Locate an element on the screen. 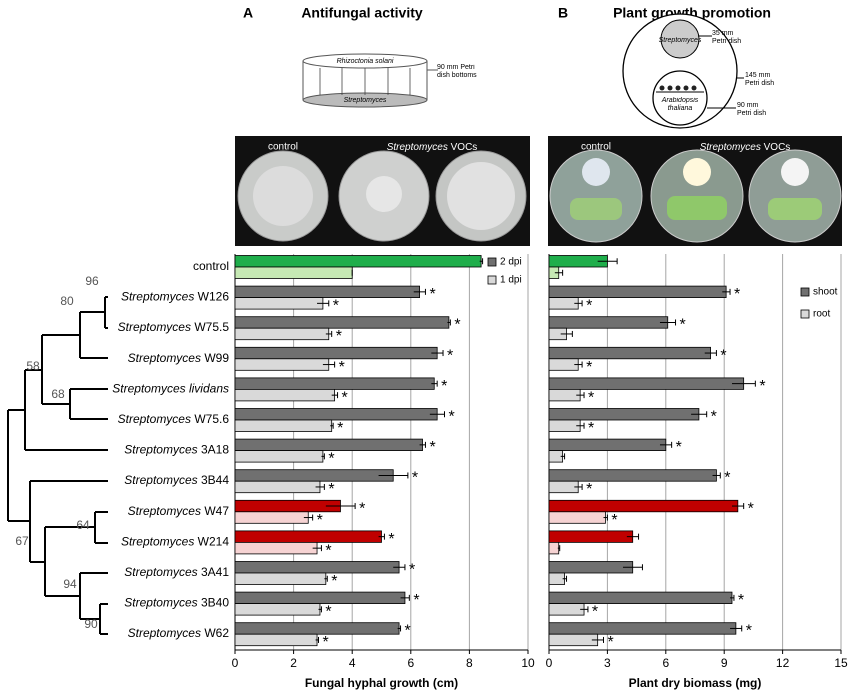 The height and width of the screenshot is (691, 851). y-tick-label: Streptomyces lividans is located at coordinates (170, 389).